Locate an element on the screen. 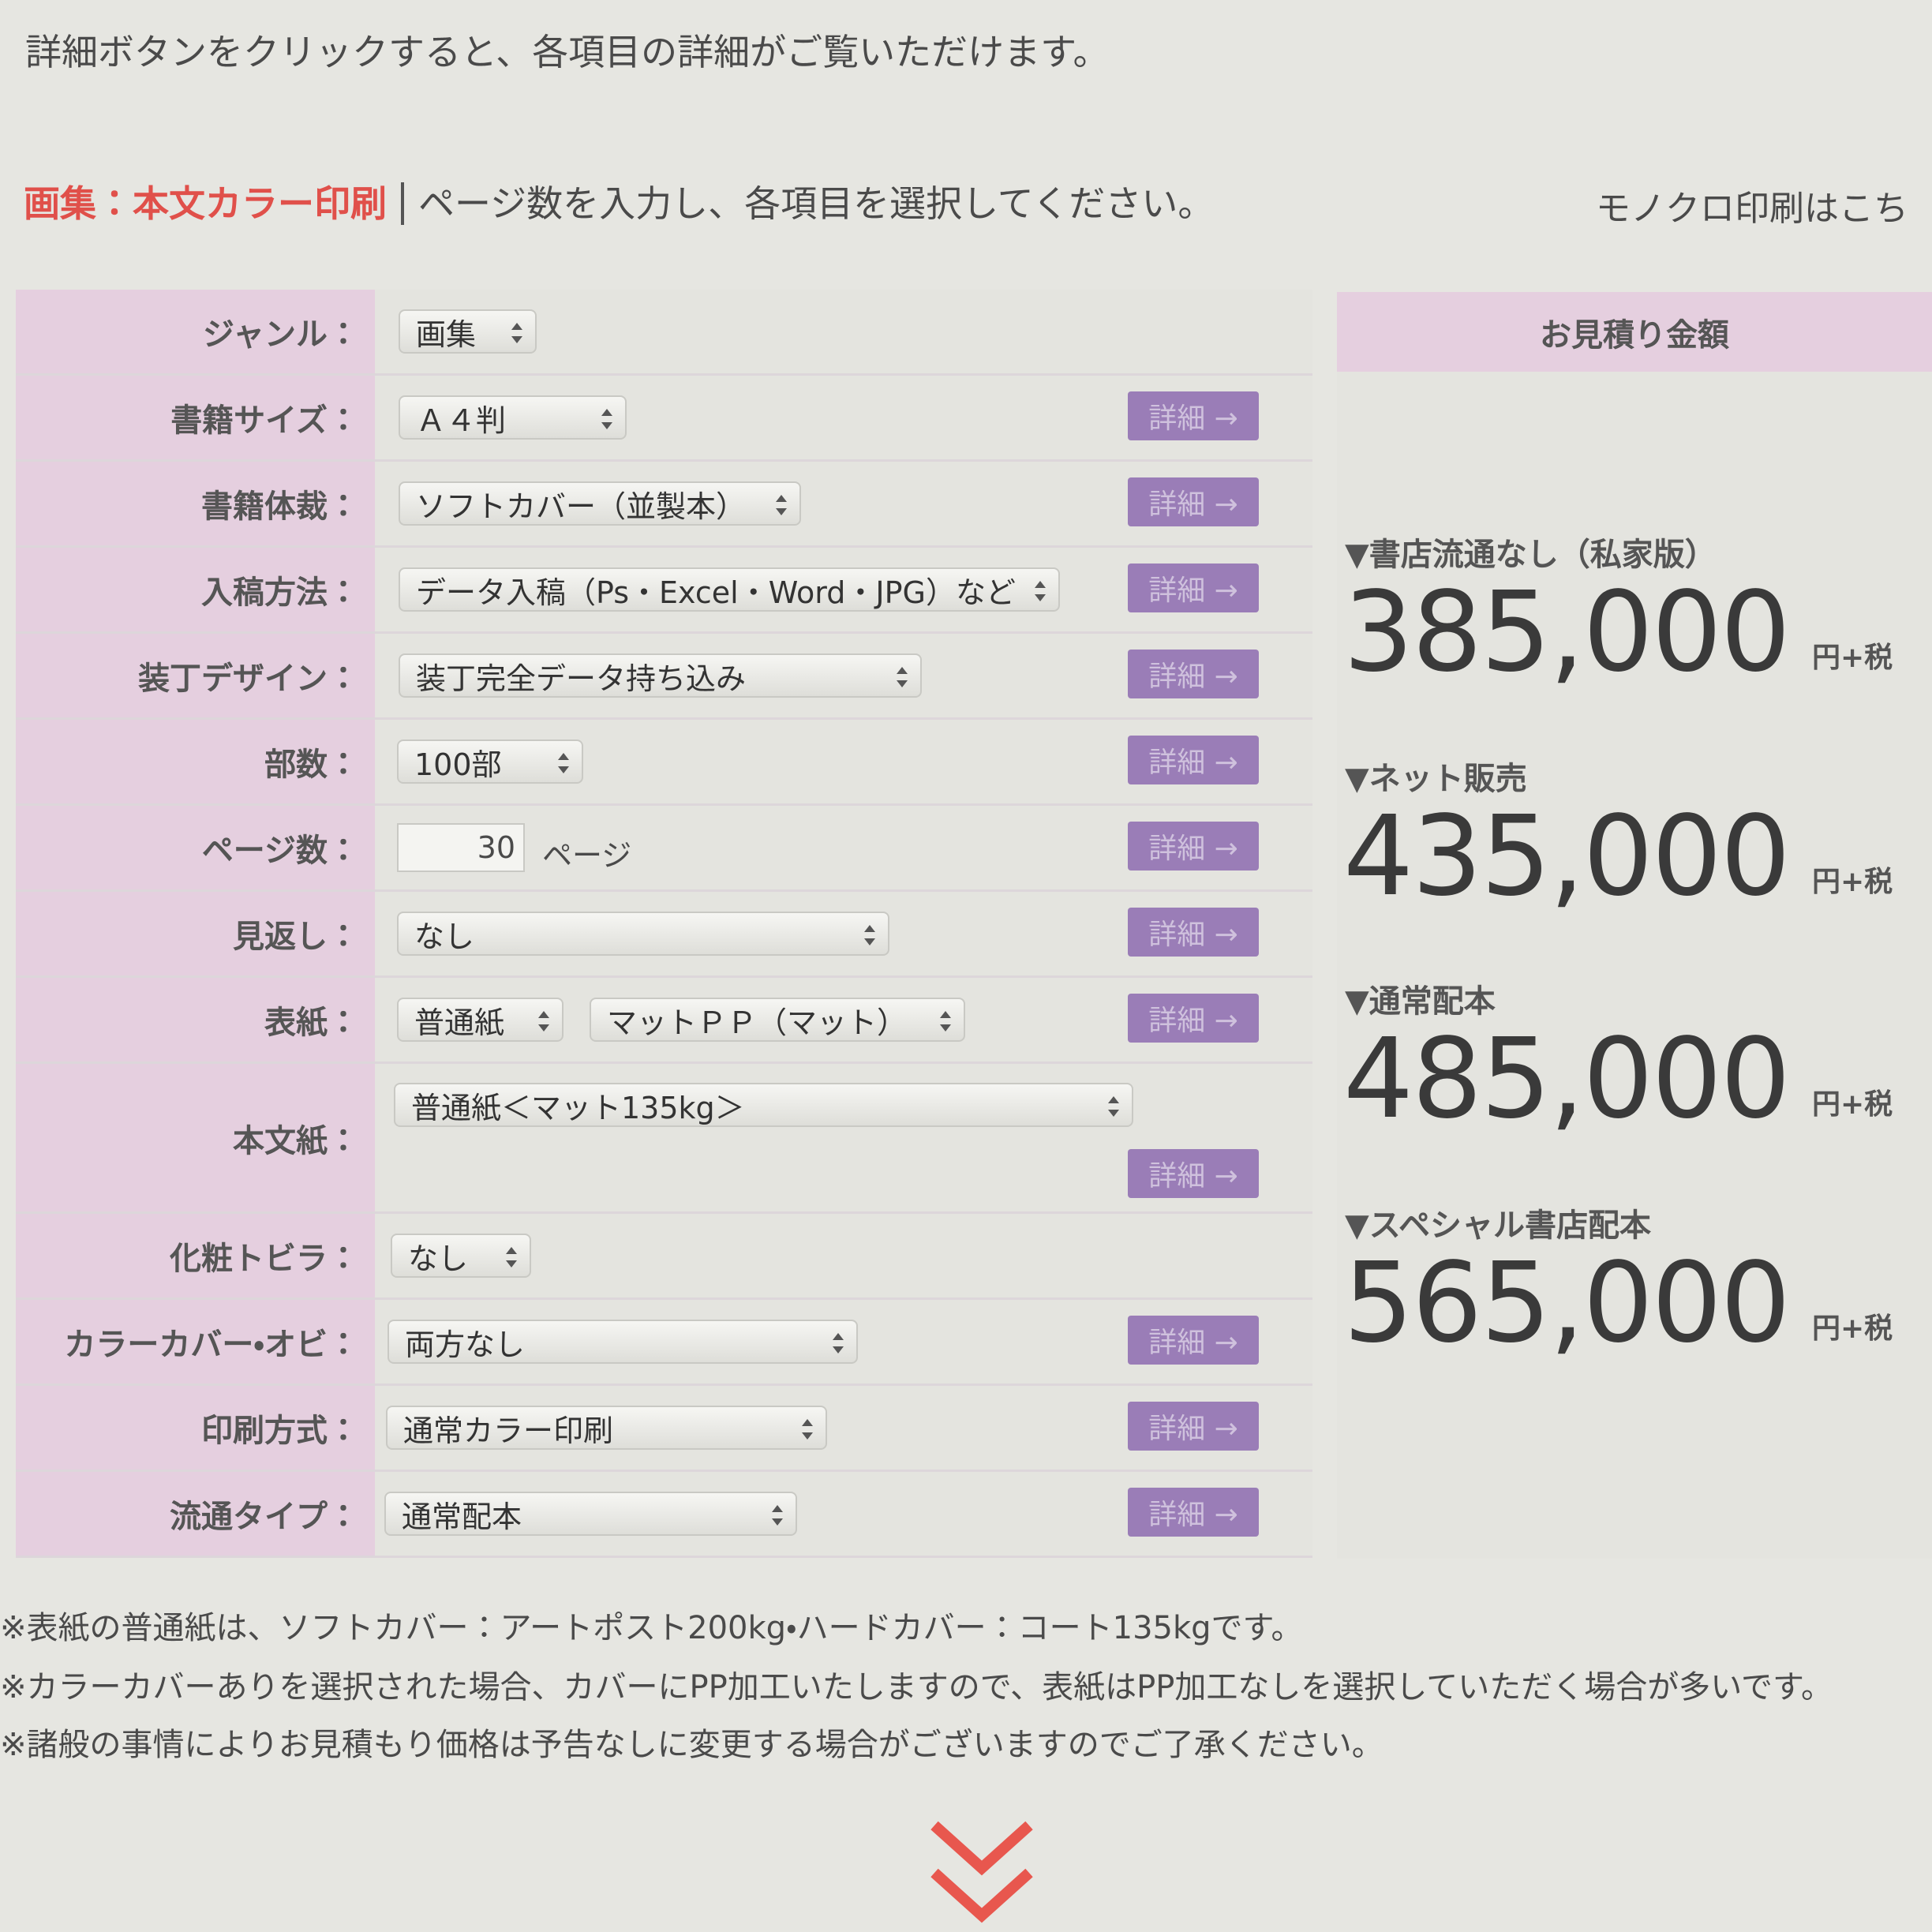 Image resolution: width=1932 pixels, height=1932 pixels. price-value: 485,000 is located at coordinates (1567, 1079).